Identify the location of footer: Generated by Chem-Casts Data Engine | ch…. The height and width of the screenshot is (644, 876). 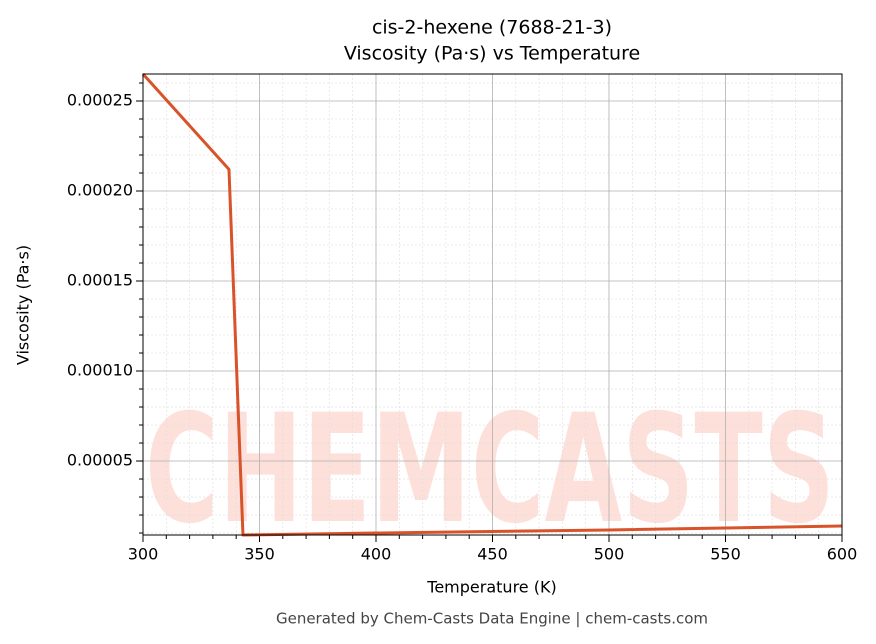
(492, 619).